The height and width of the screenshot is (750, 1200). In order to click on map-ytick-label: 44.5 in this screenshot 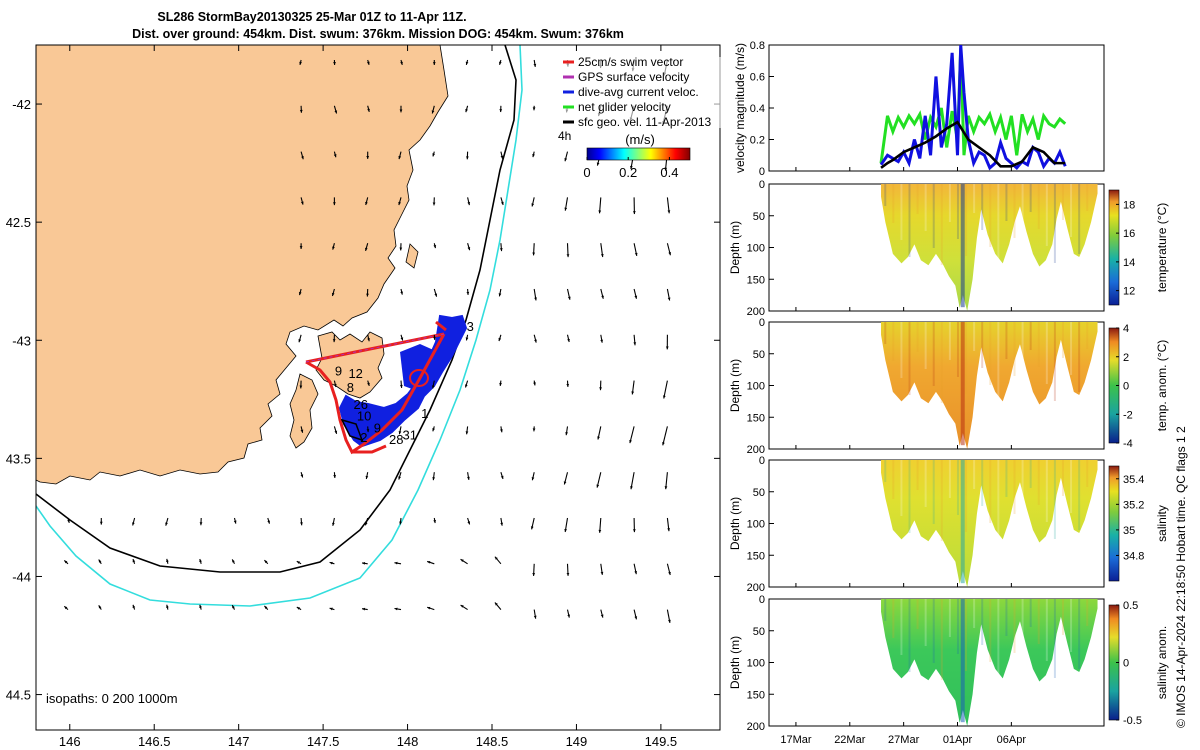, I will do `click(18, 695)`.